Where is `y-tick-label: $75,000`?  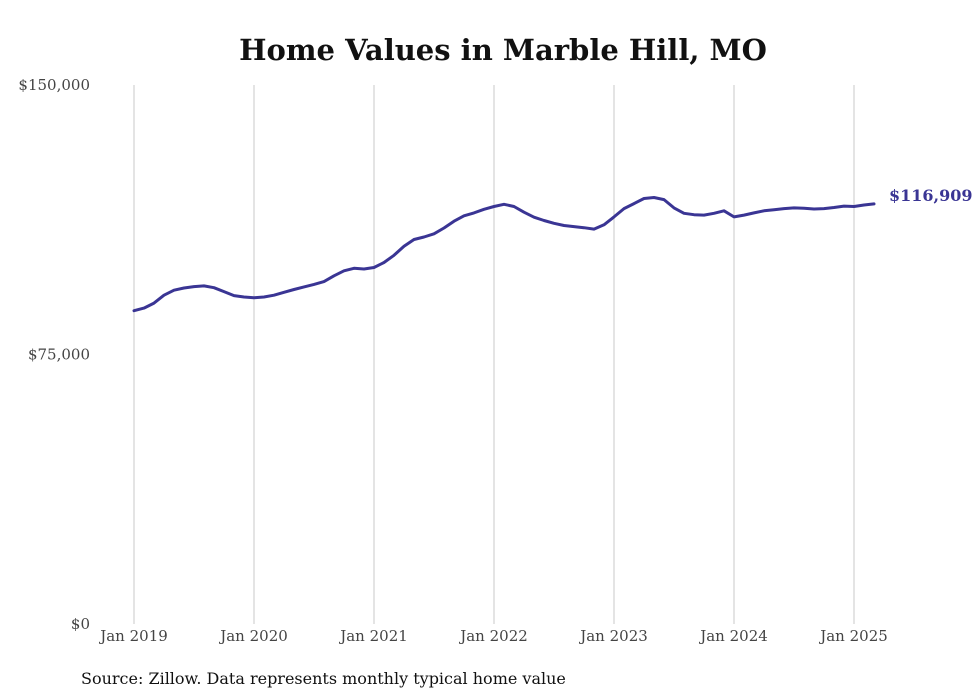
y-tick-label: $75,000 is located at coordinates (59, 355).